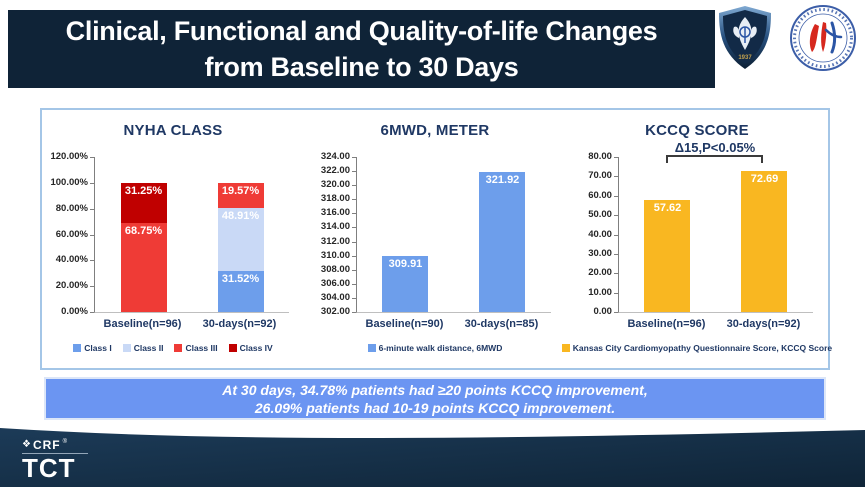 The width and height of the screenshot is (865, 487). Describe the element at coordinates (71, 208) in the screenshot. I see `y-tick-label: 80.00%` at that location.